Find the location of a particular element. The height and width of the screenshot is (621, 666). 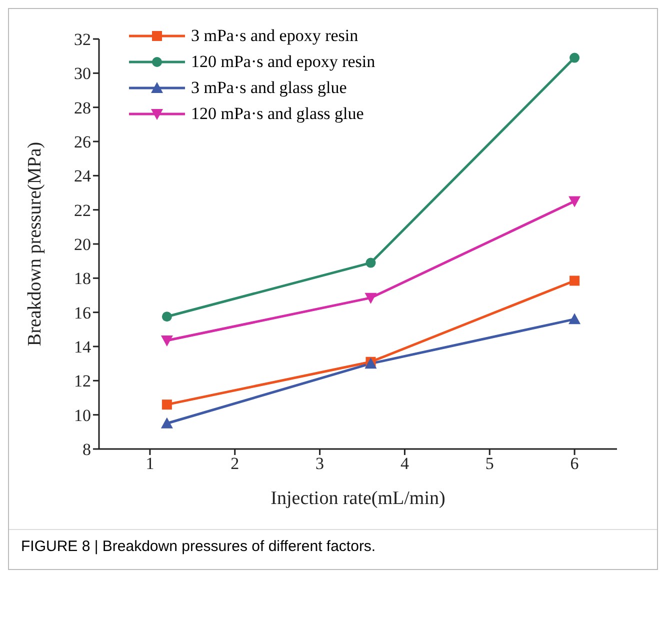

x-tick-label: 5 is located at coordinates (489, 464).